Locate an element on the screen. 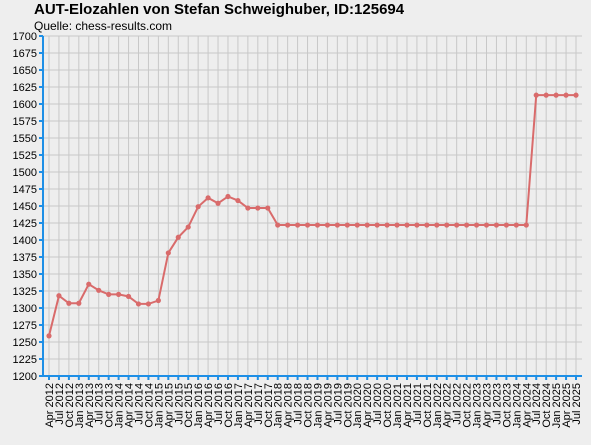  x-tick-label: Jul 2015 is located at coordinates (179, 404).